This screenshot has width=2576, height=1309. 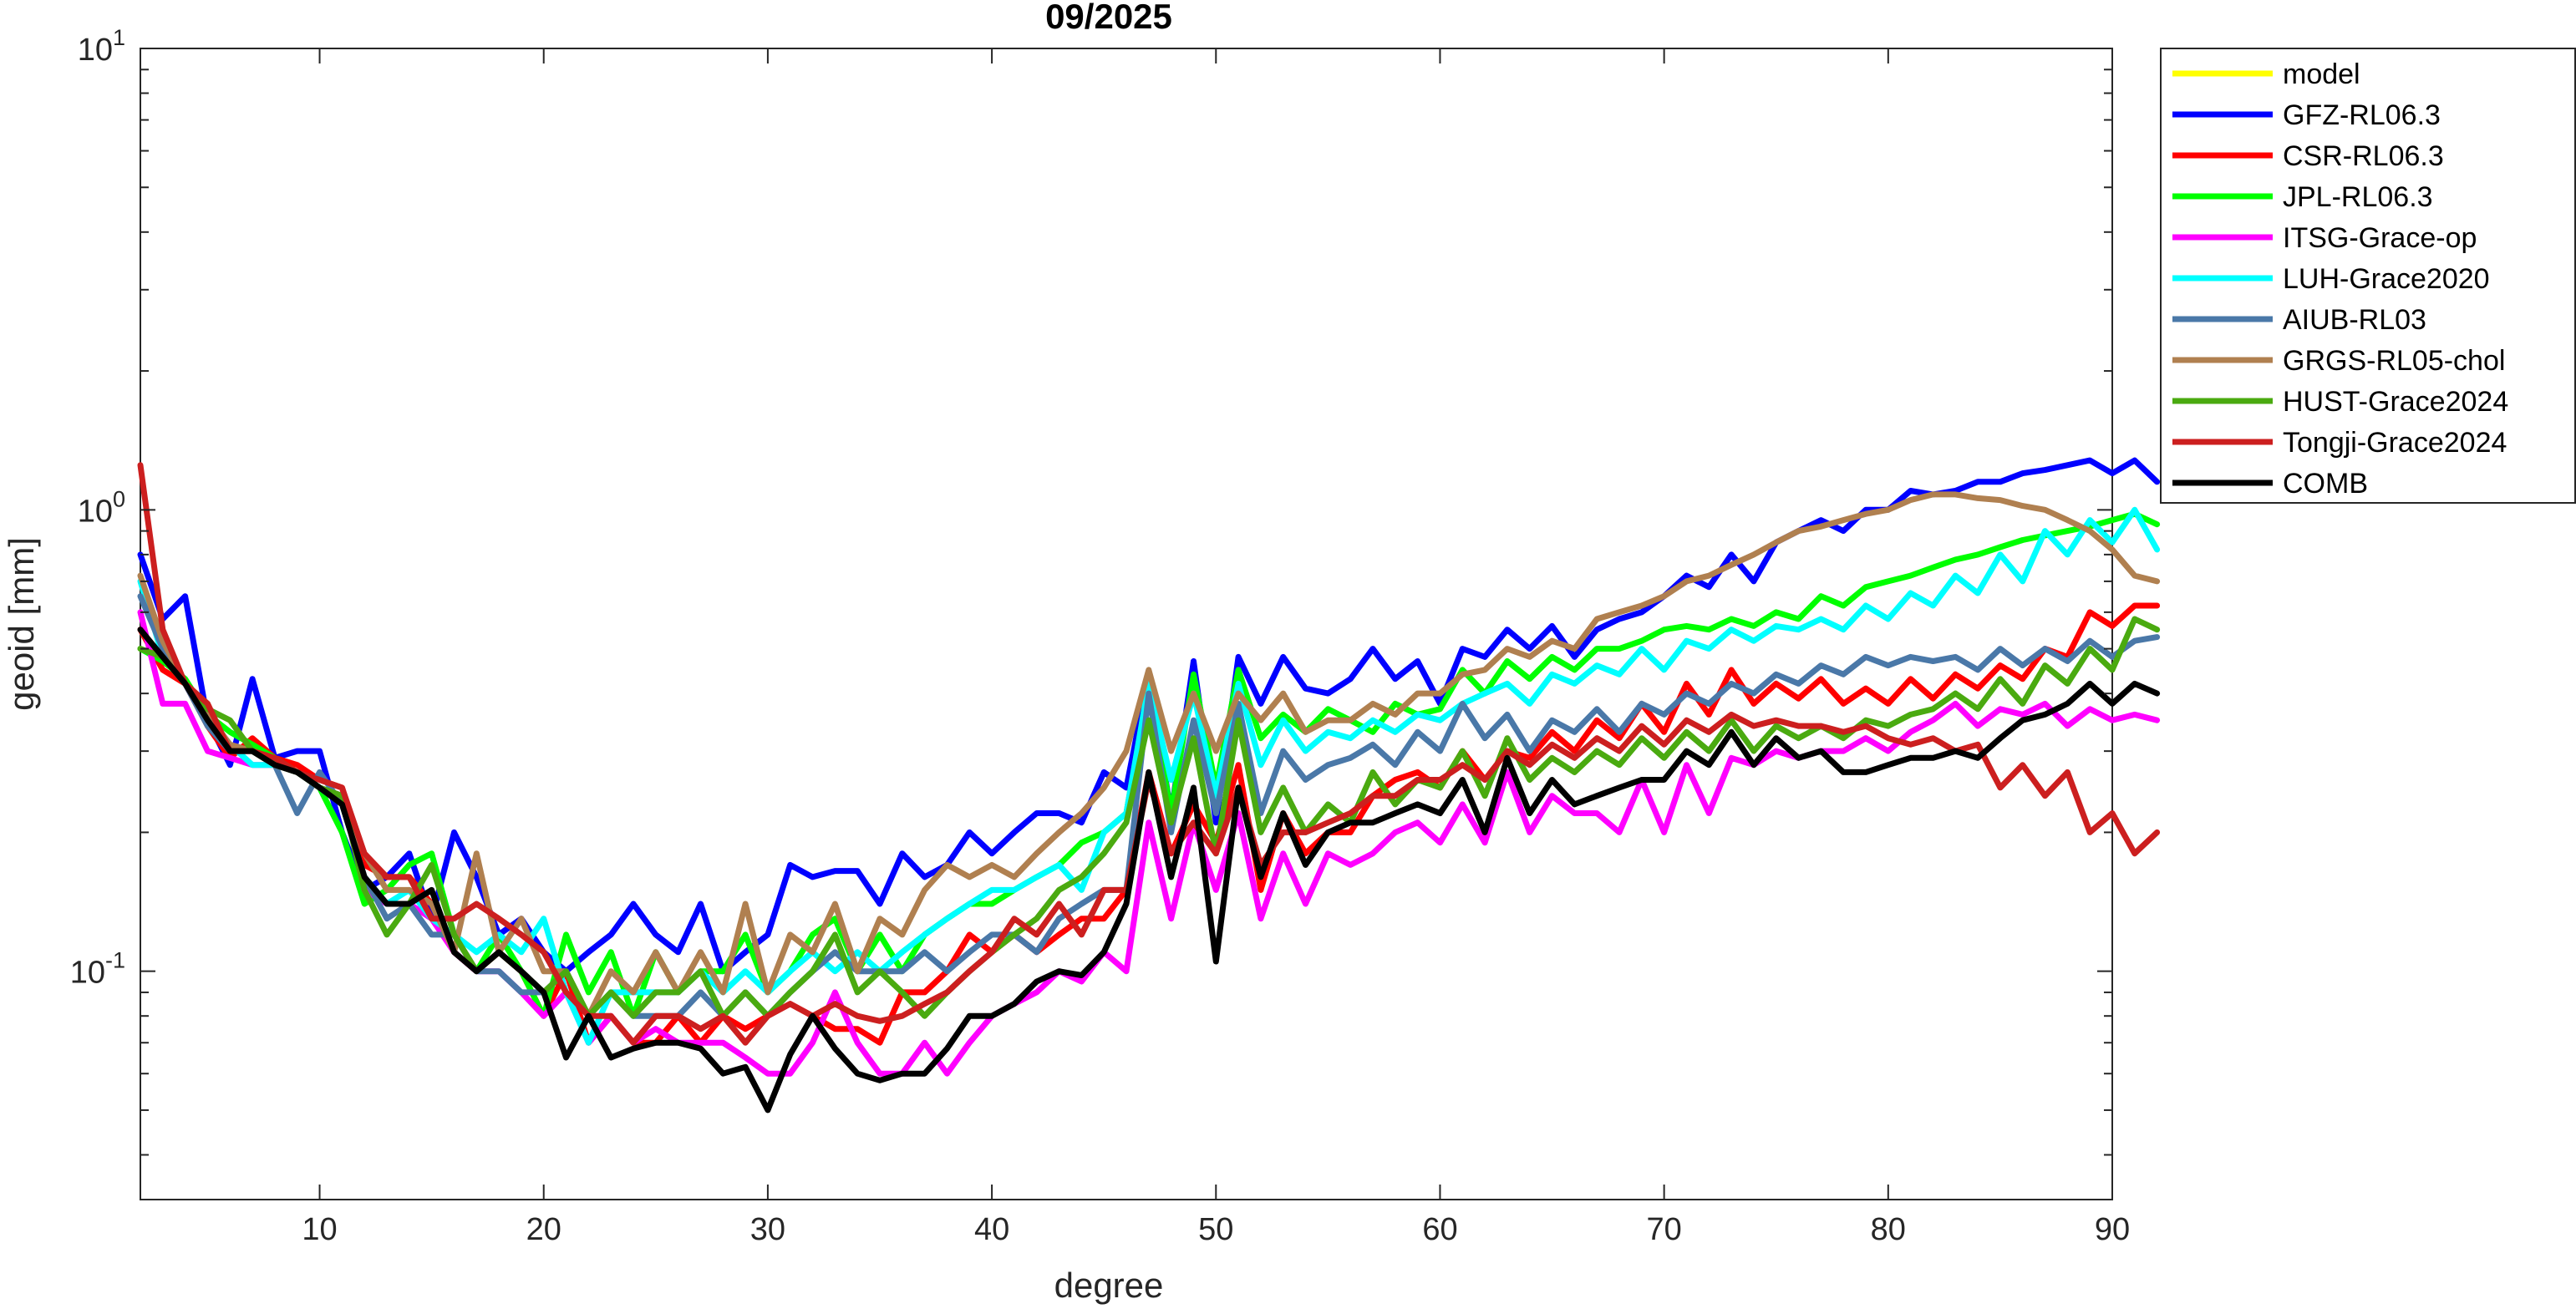 What do you see at coordinates (1663, 1229) in the screenshot?
I see `x-tick-label: 70` at bounding box center [1663, 1229].